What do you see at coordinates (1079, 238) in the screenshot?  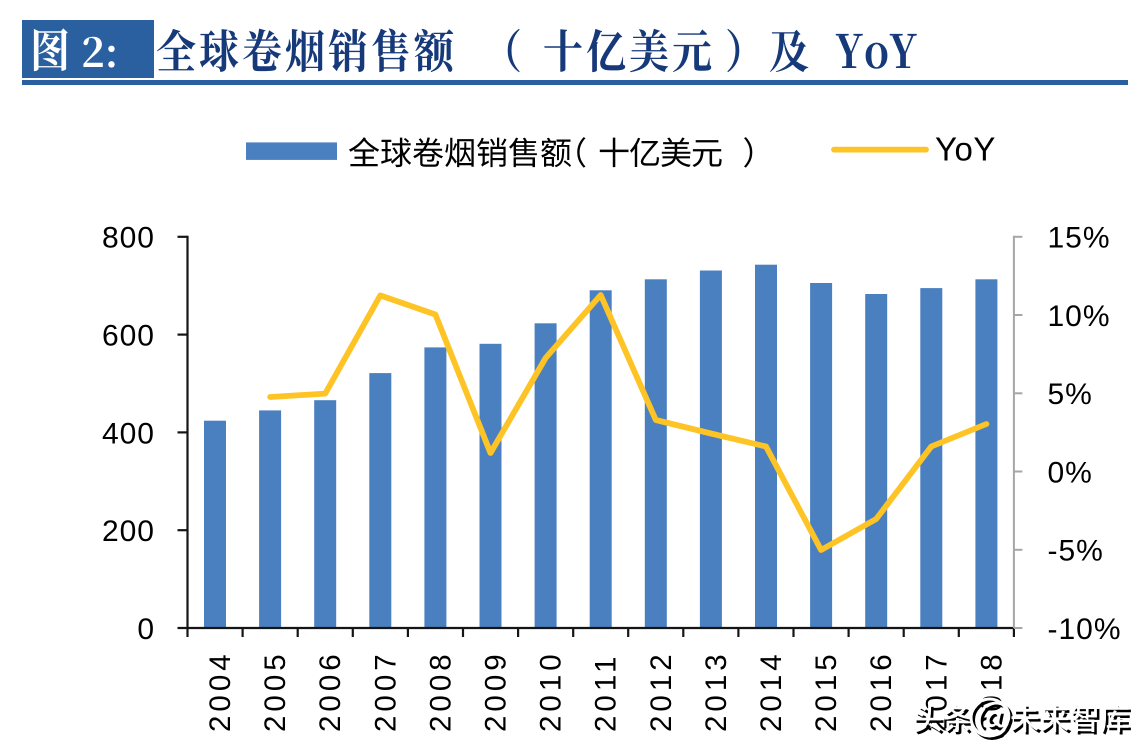 I see `svg-text: 15%` at bounding box center [1079, 238].